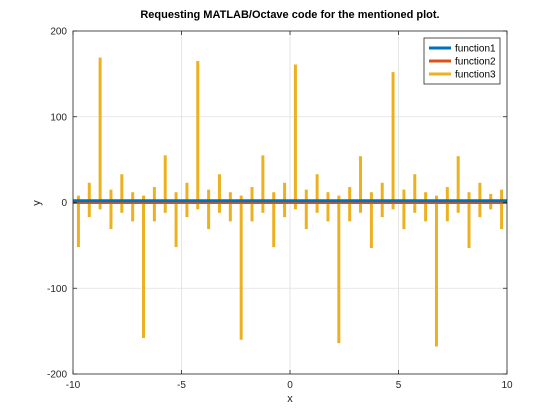 This screenshot has width=560, height=420. I want to click on x-tick-label: 5, so click(399, 385).